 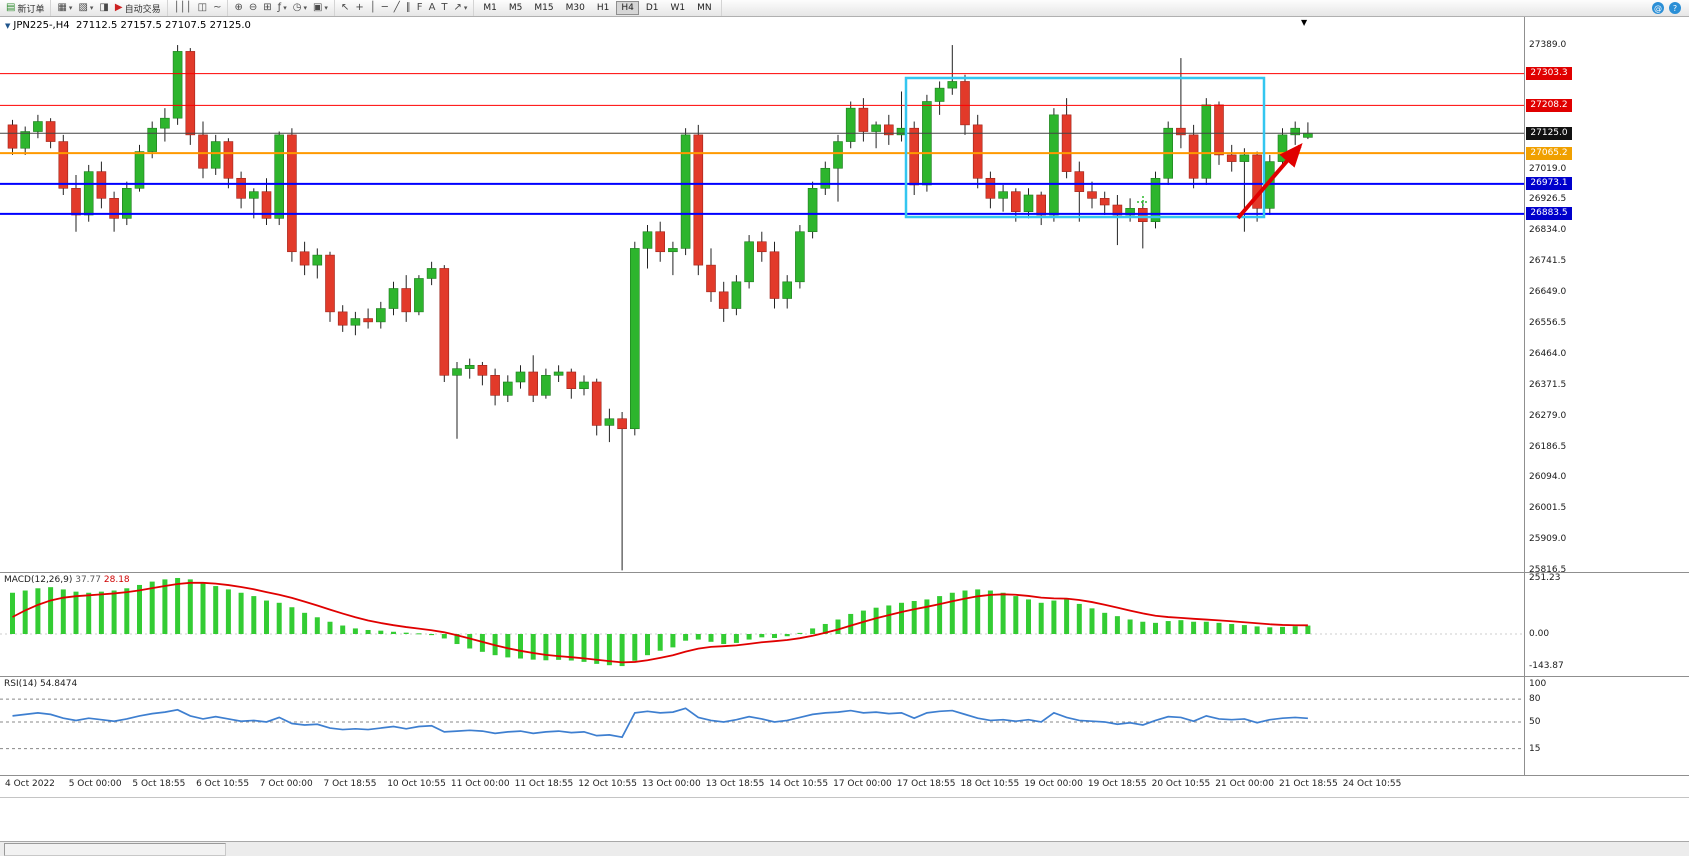 What do you see at coordinates (1548, 168) in the screenshot?
I see `price-axis-label: 27019.0` at bounding box center [1548, 168].